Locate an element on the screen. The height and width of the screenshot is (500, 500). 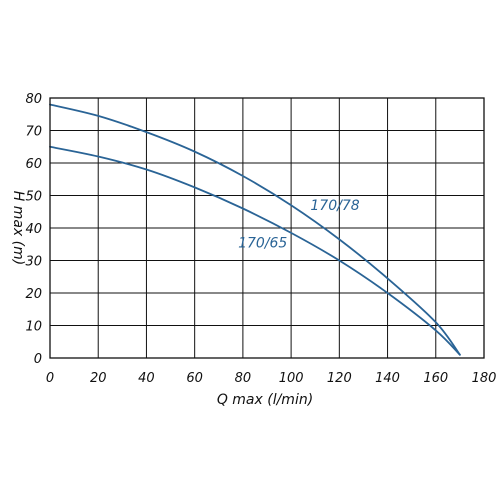
x-tick-label: 0 is located at coordinates (50, 378).